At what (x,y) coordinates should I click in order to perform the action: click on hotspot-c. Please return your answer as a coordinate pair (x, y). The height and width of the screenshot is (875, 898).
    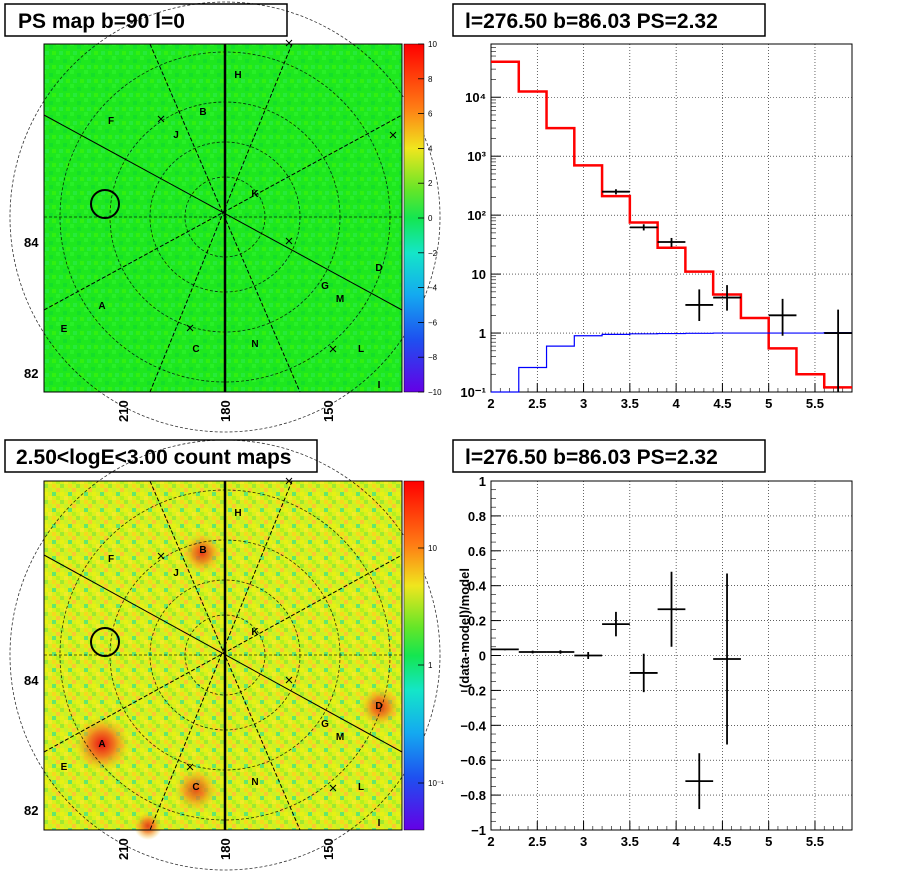
    Looking at the image, I should click on (196, 790).